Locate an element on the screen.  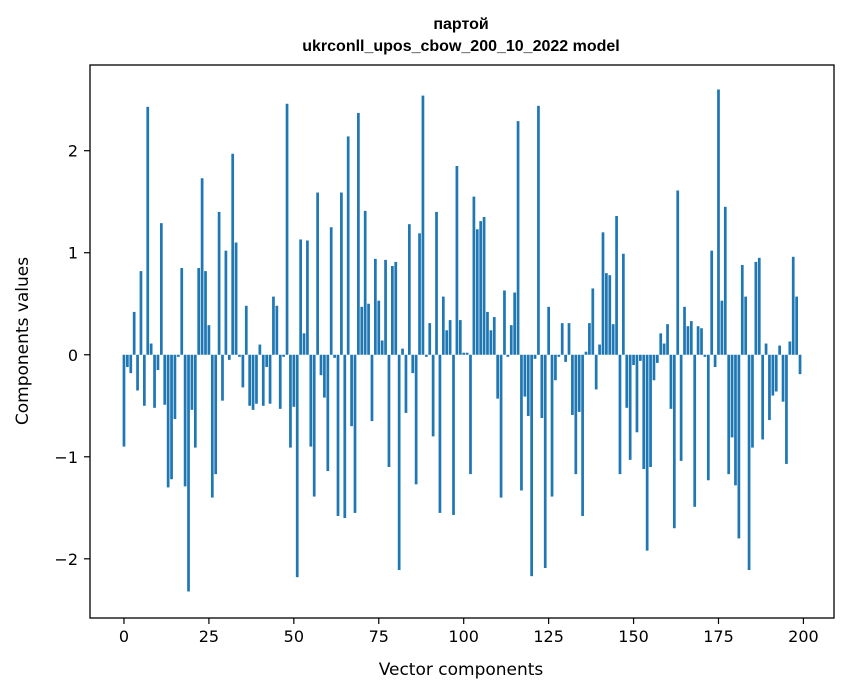
x-tick-label: 75 is located at coordinates (379, 636).